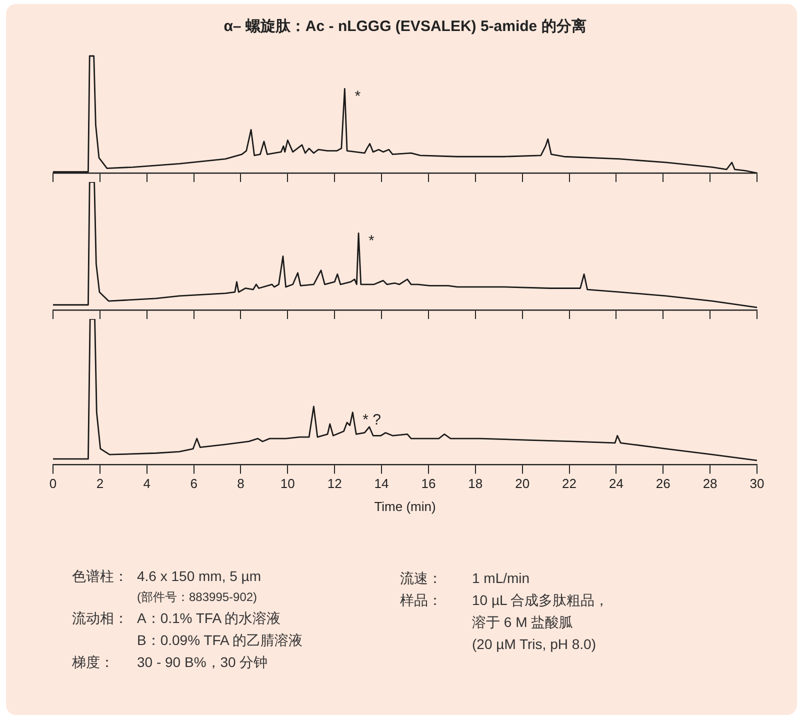  Describe the element at coordinates (523, 623) in the screenshot. I see `text: 溶于 6 M 盐酸胍` at that location.